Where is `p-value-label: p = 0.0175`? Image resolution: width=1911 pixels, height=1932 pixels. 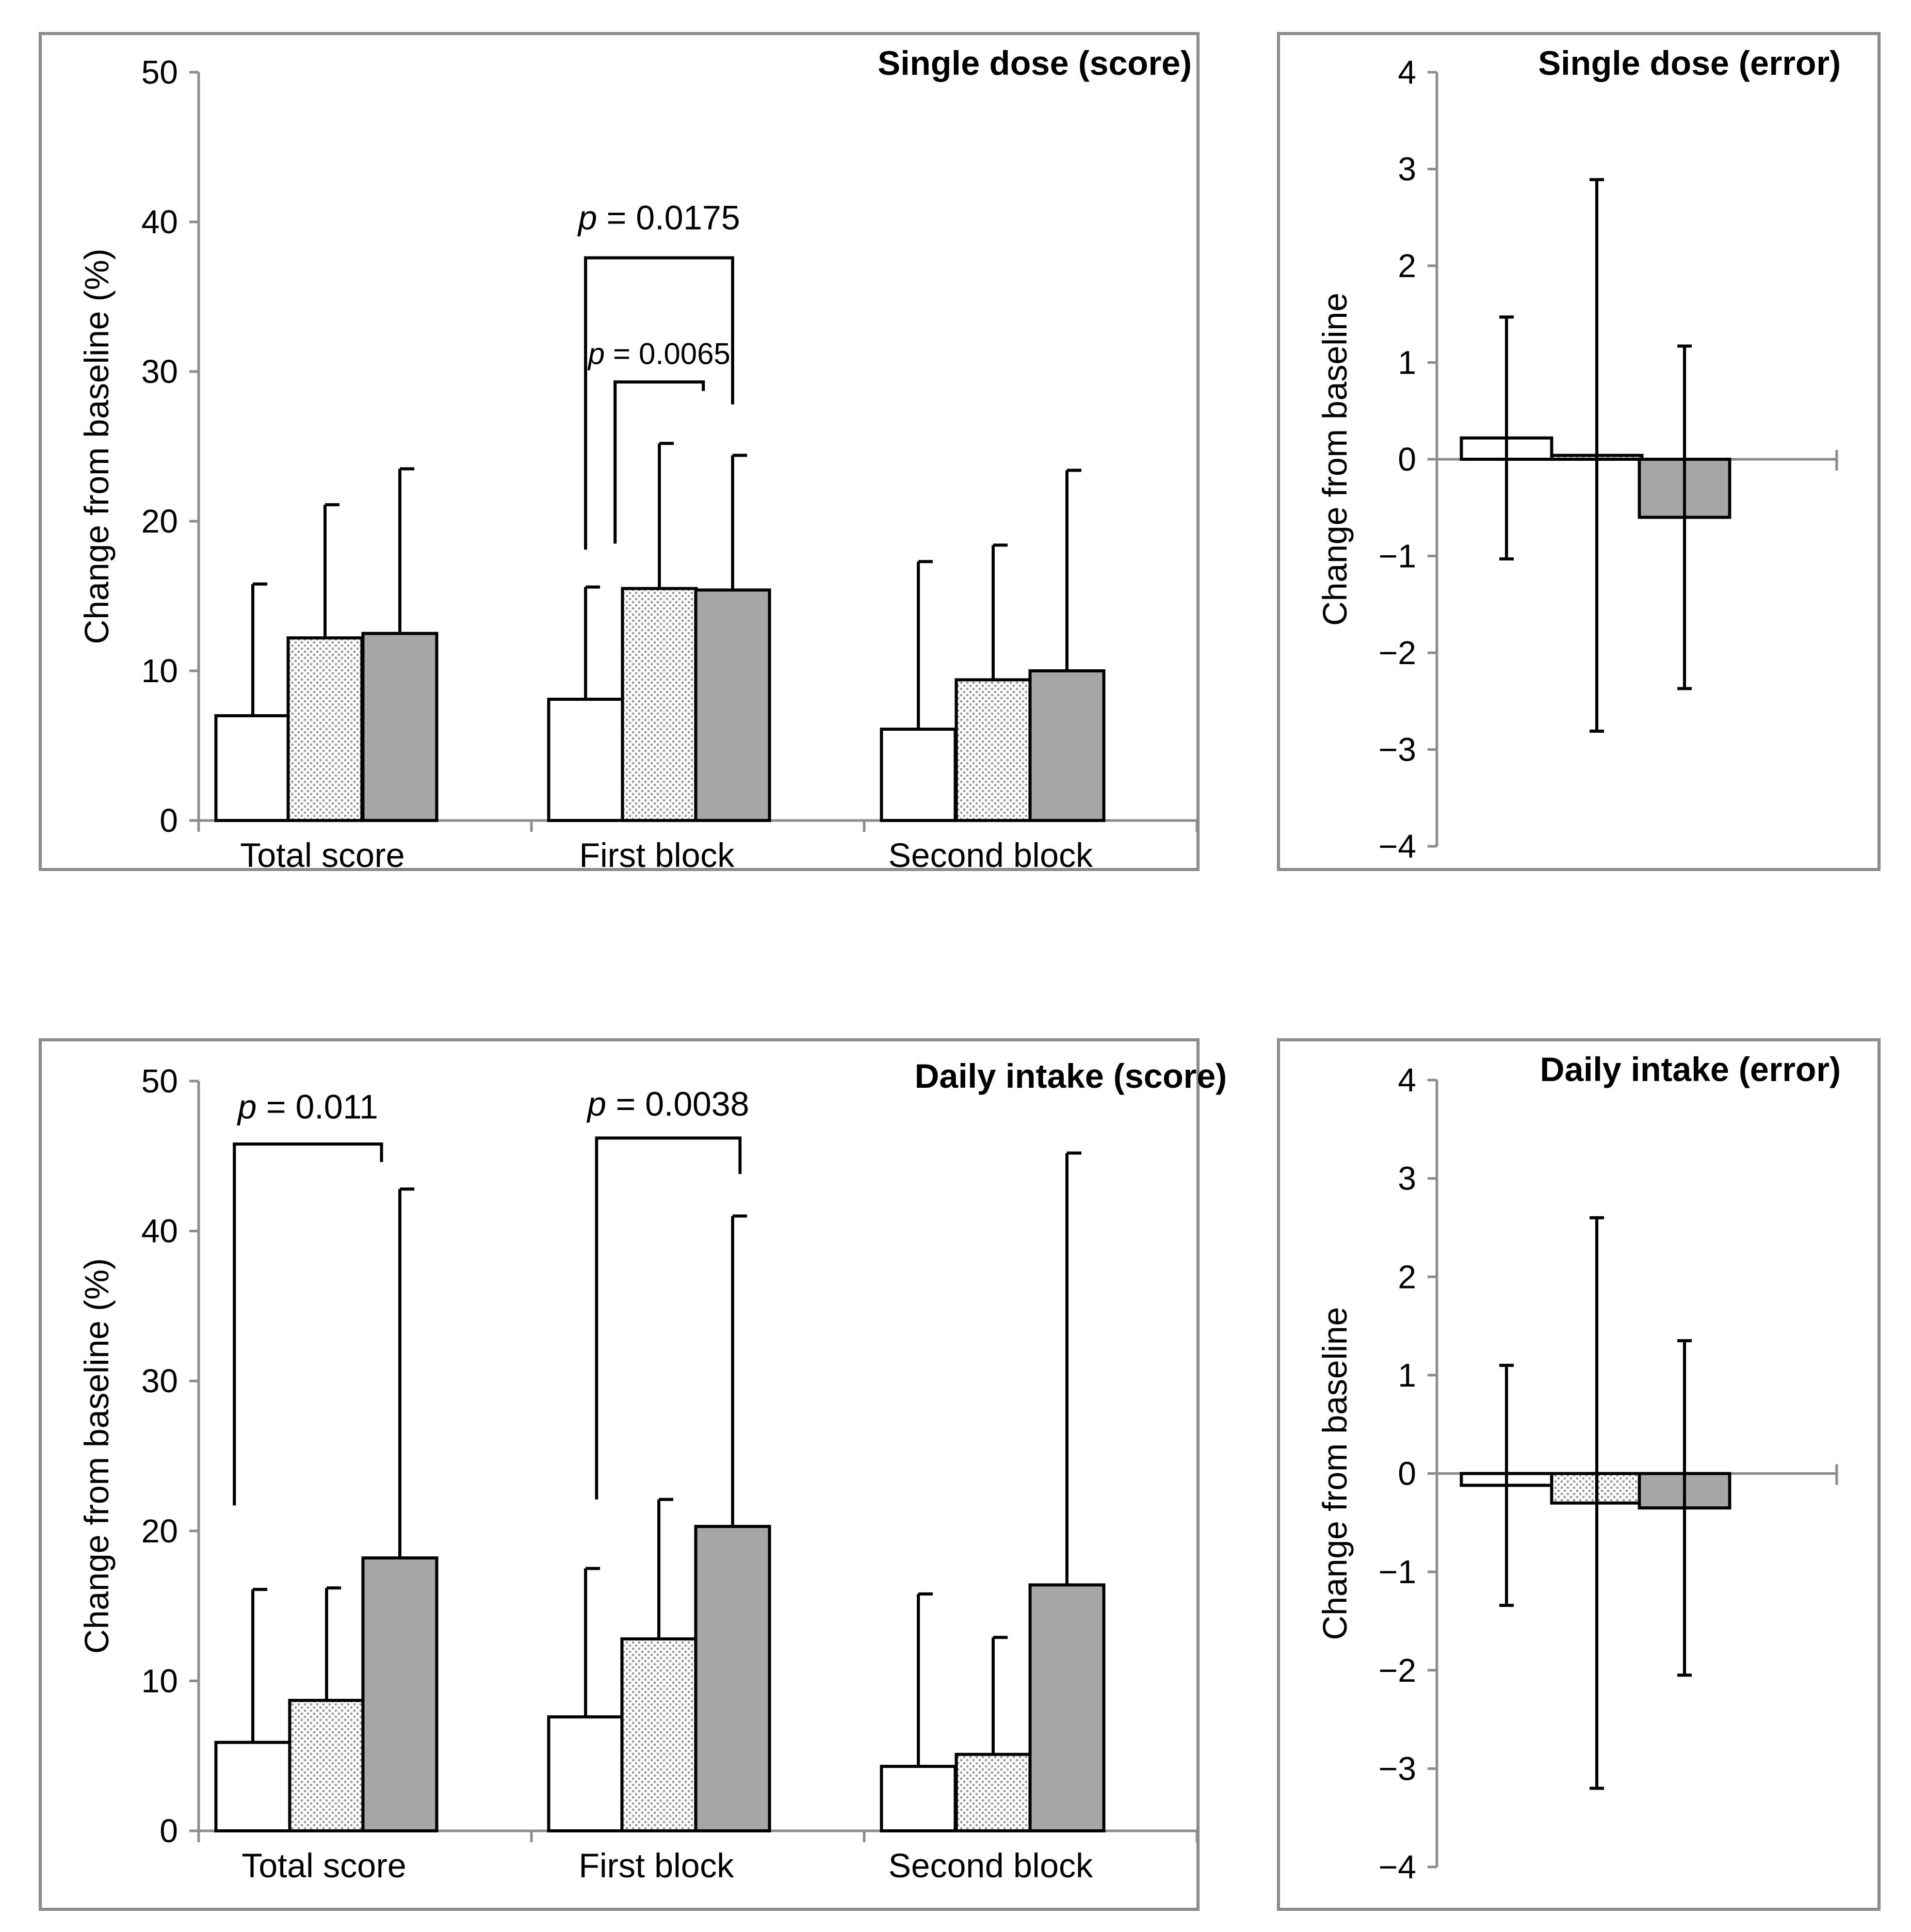
p-value-label: p = 0.0175 is located at coordinates (658, 218).